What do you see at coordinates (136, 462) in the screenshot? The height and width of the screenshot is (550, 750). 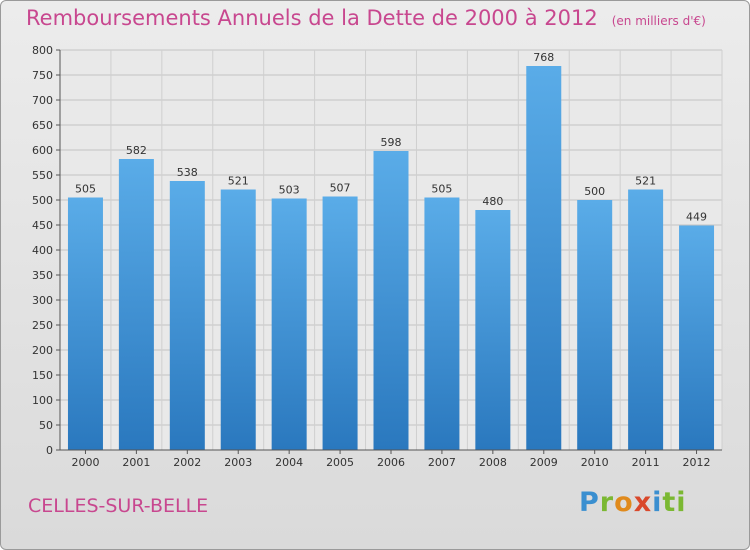 I see `x-tick-label: 2001` at bounding box center [136, 462].